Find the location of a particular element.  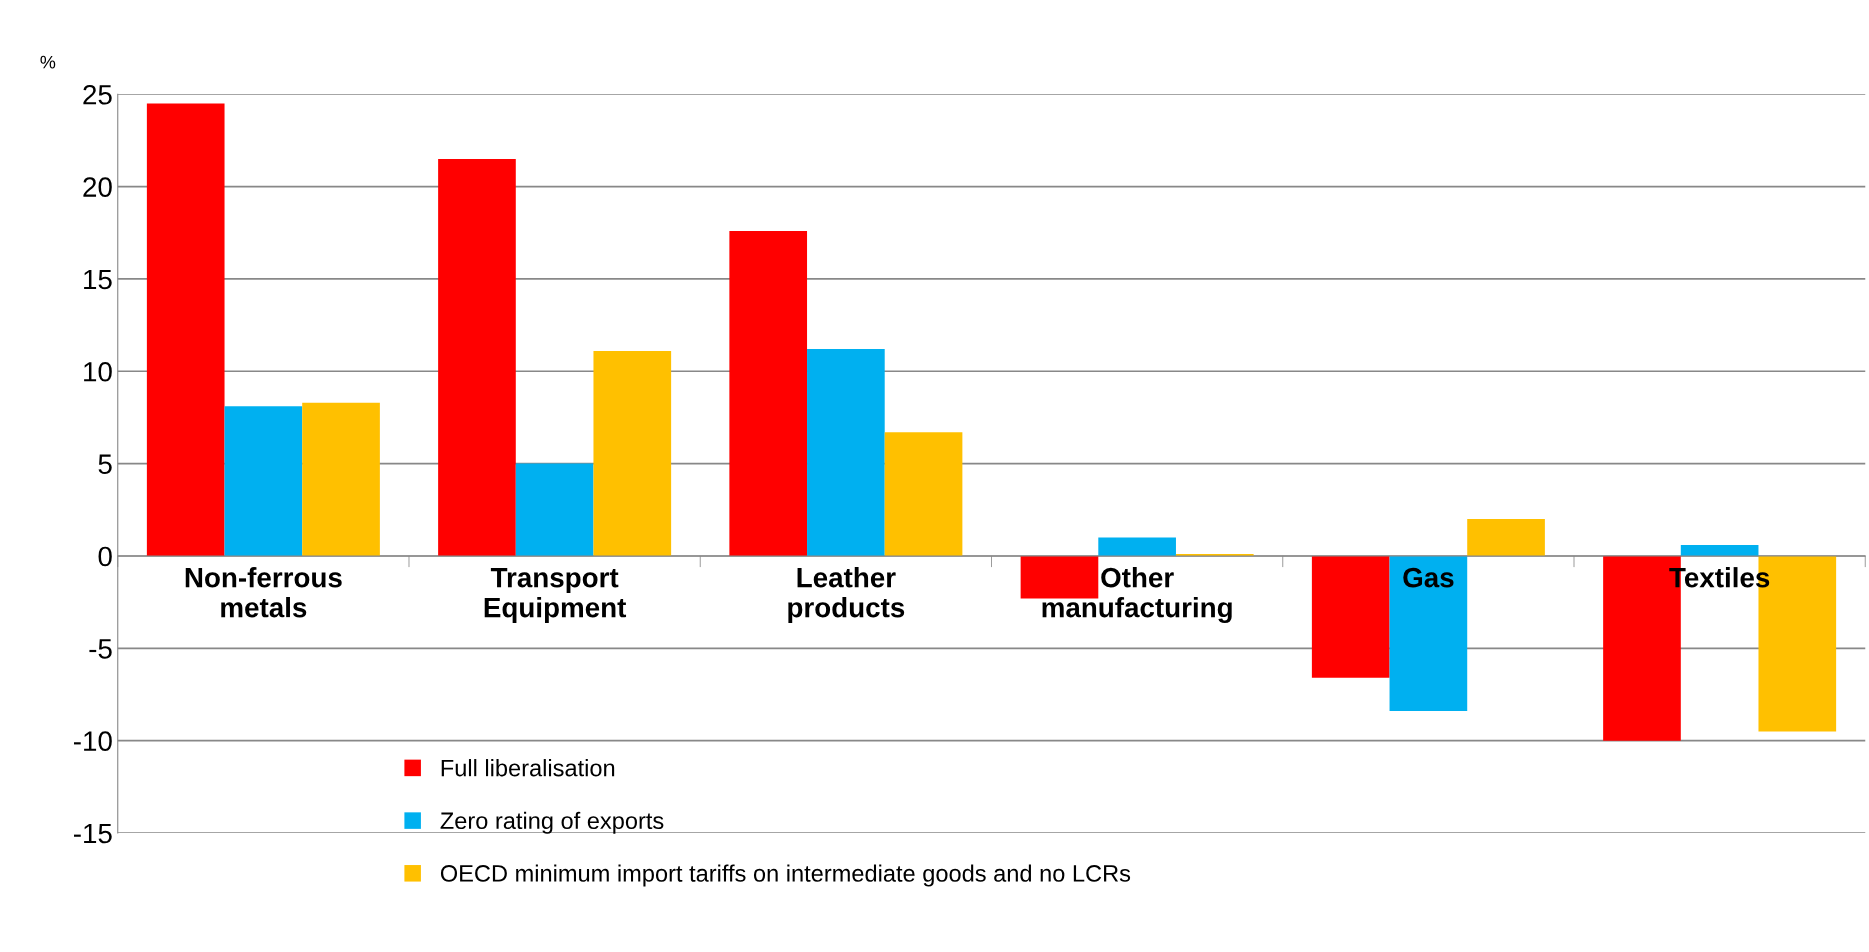

y-tick-label: 0 is located at coordinates (105, 556).